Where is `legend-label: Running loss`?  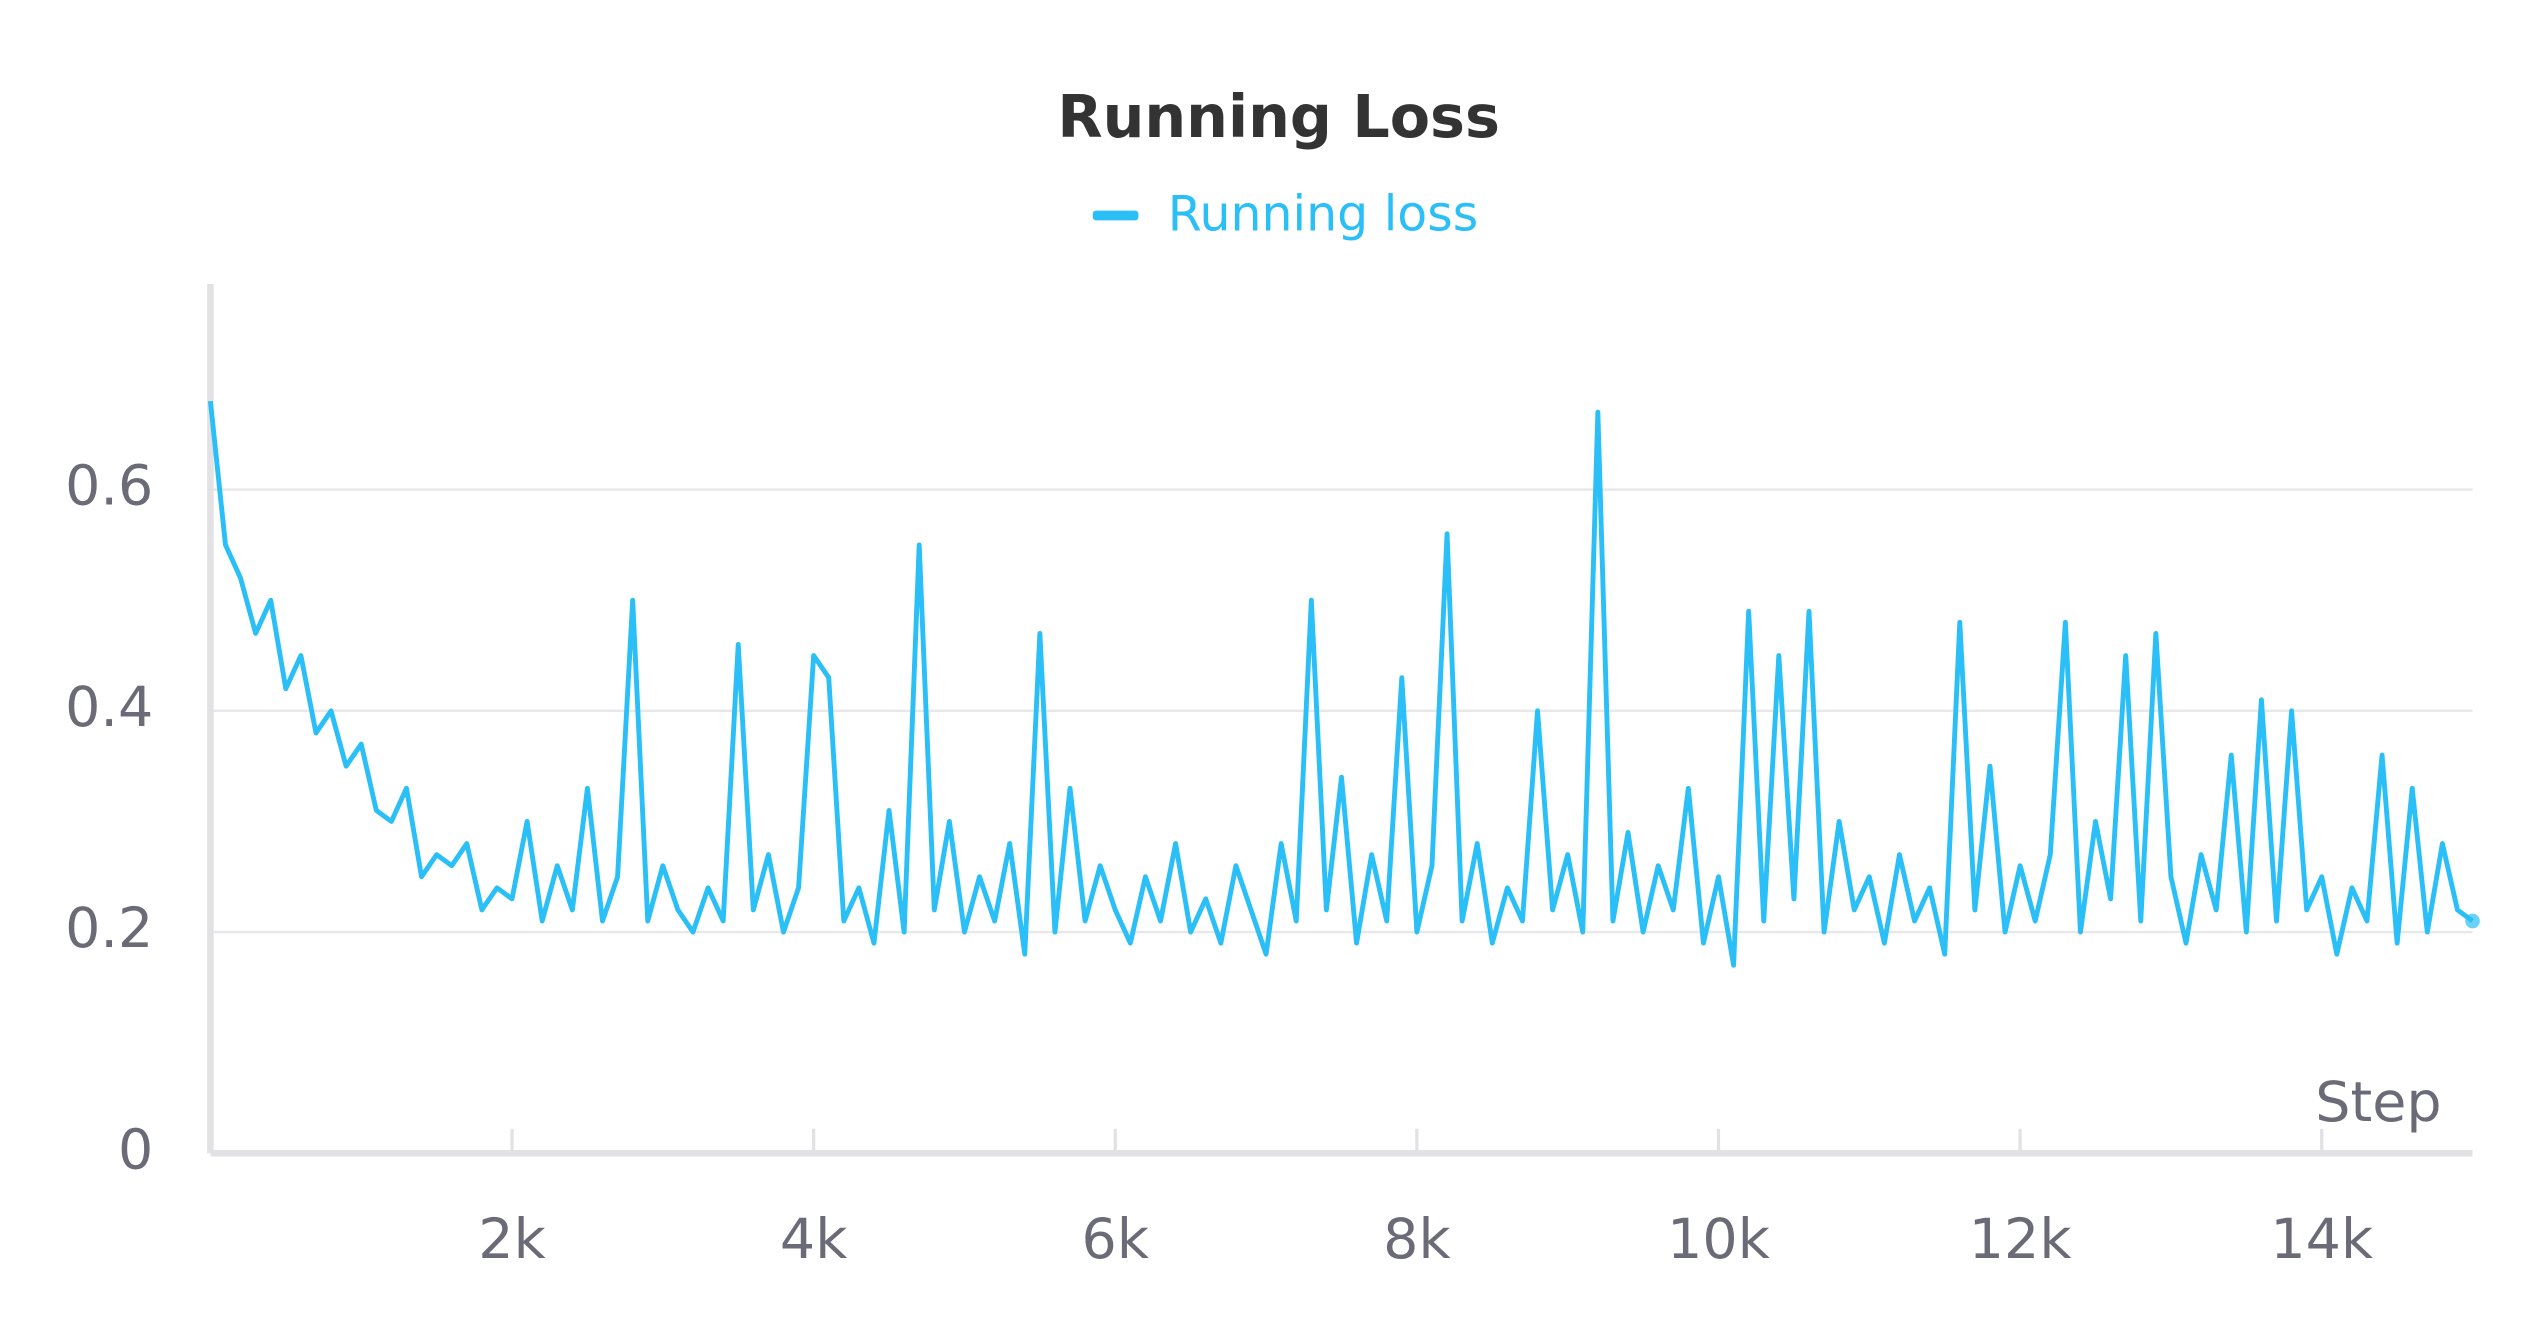
legend-label: Running loss is located at coordinates (1323, 214).